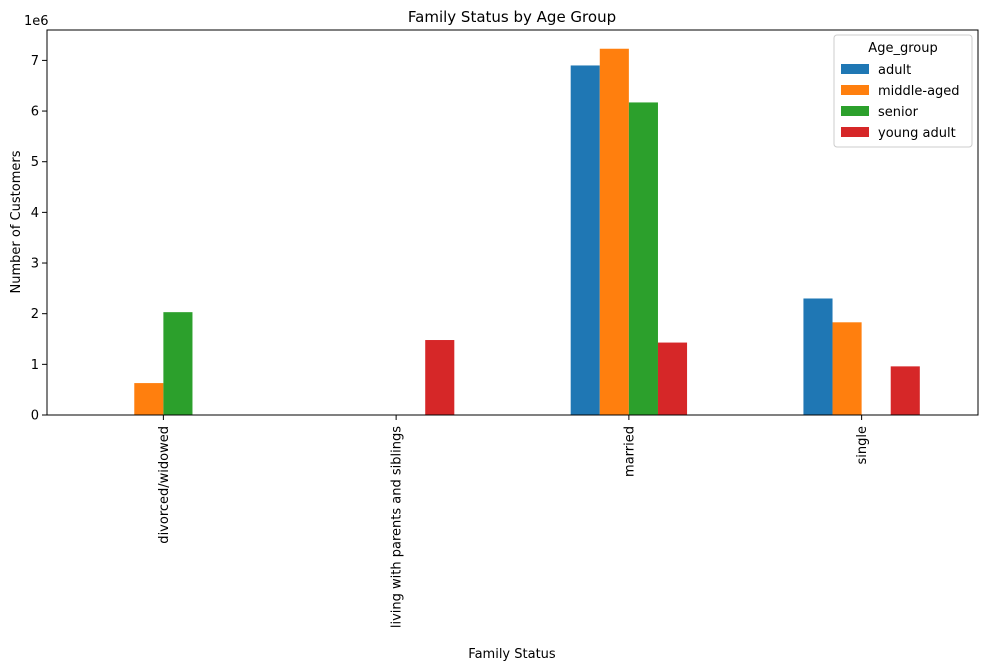 Image resolution: width=988 pixels, height=670 pixels. What do you see at coordinates (894, 70) in the screenshot?
I see `legend-entry: adult` at bounding box center [894, 70].